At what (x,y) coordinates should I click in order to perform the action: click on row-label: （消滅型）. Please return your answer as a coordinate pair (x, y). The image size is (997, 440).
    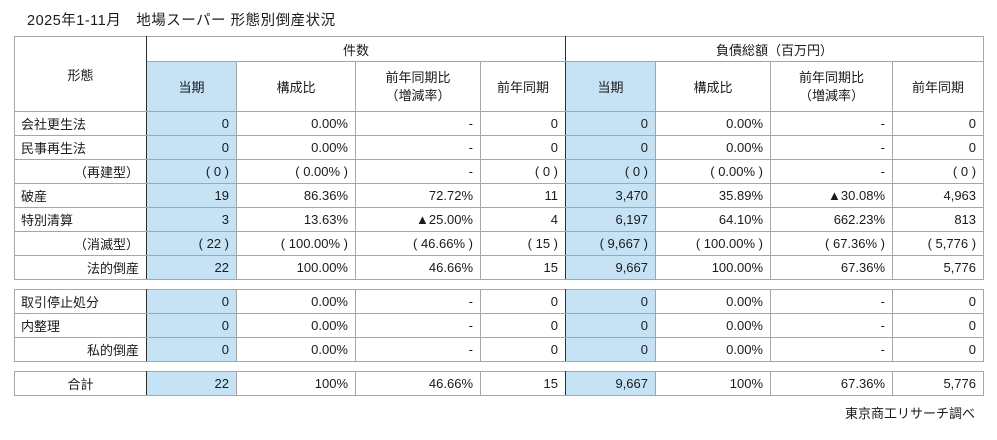
    Looking at the image, I should click on (80, 243).